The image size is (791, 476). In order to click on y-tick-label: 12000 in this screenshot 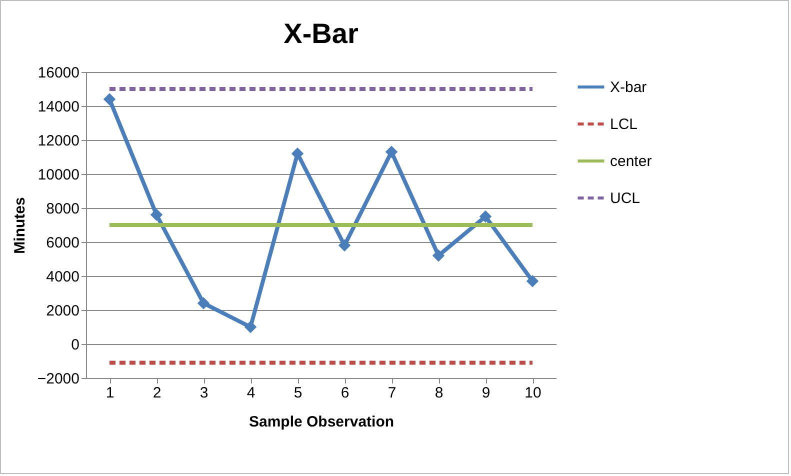, I will do `click(59, 141)`.